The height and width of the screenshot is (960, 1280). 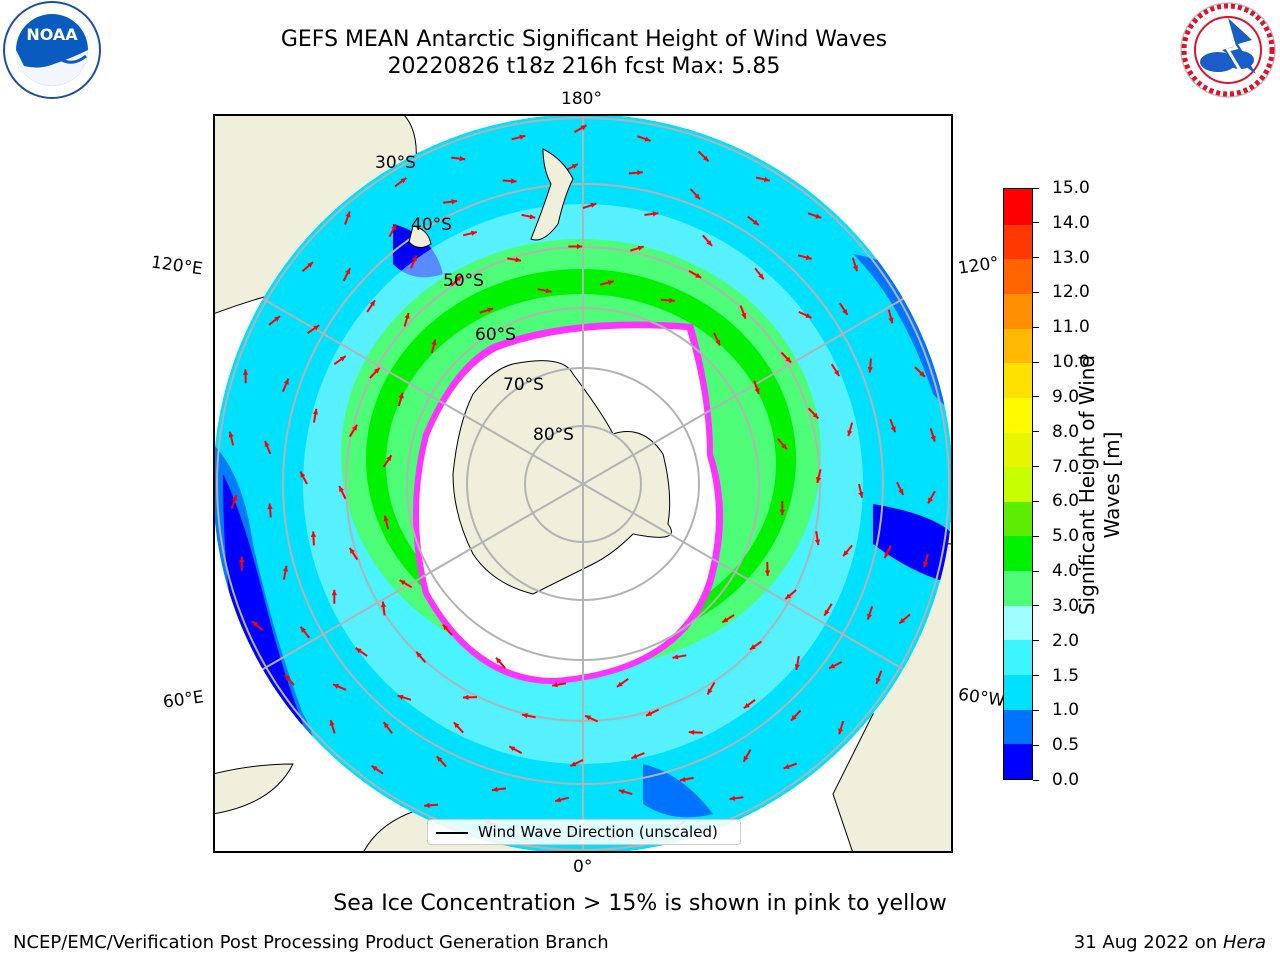 I want to click on lon-label-0: 0°, so click(x=583, y=867).